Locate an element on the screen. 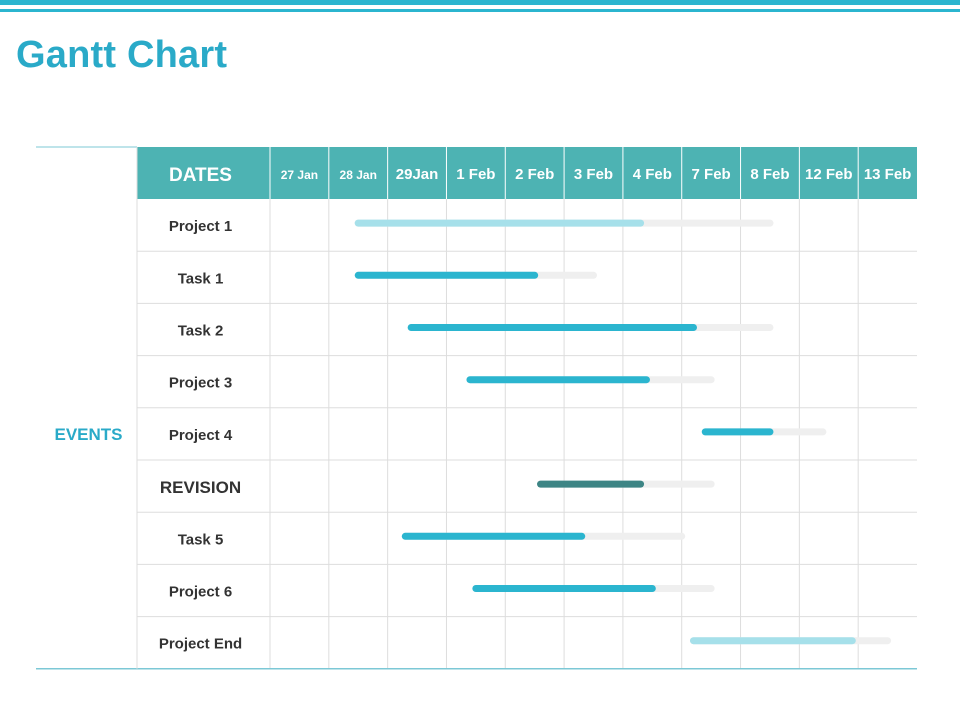  date-tick-label: 13 Feb is located at coordinates (888, 174).